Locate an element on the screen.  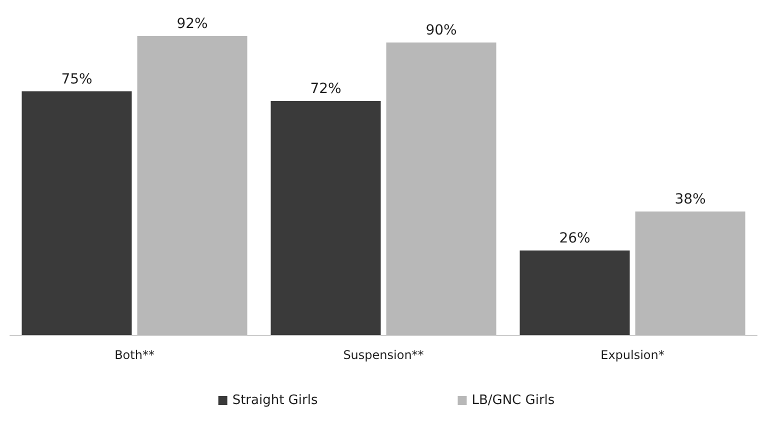
x-tick-label: Expulsion* is located at coordinates (632, 355).